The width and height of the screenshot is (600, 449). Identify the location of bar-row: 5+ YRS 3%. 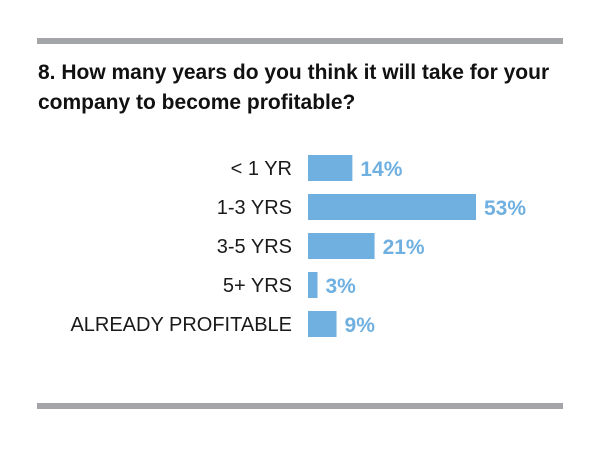
(289, 285).